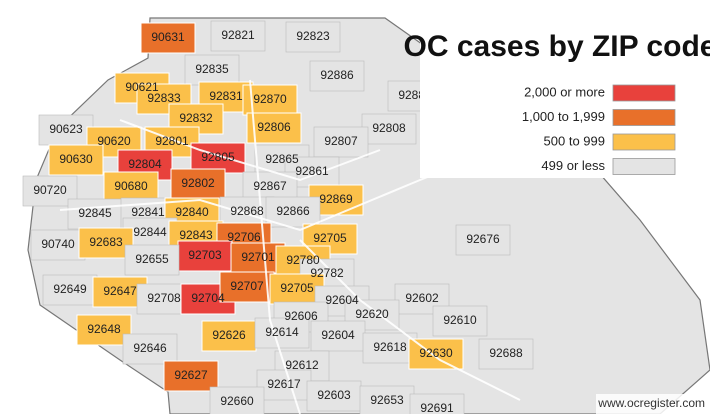 The image size is (710, 414). What do you see at coordinates (150, 232) in the screenshot?
I see `zip-label: 92844` at bounding box center [150, 232].